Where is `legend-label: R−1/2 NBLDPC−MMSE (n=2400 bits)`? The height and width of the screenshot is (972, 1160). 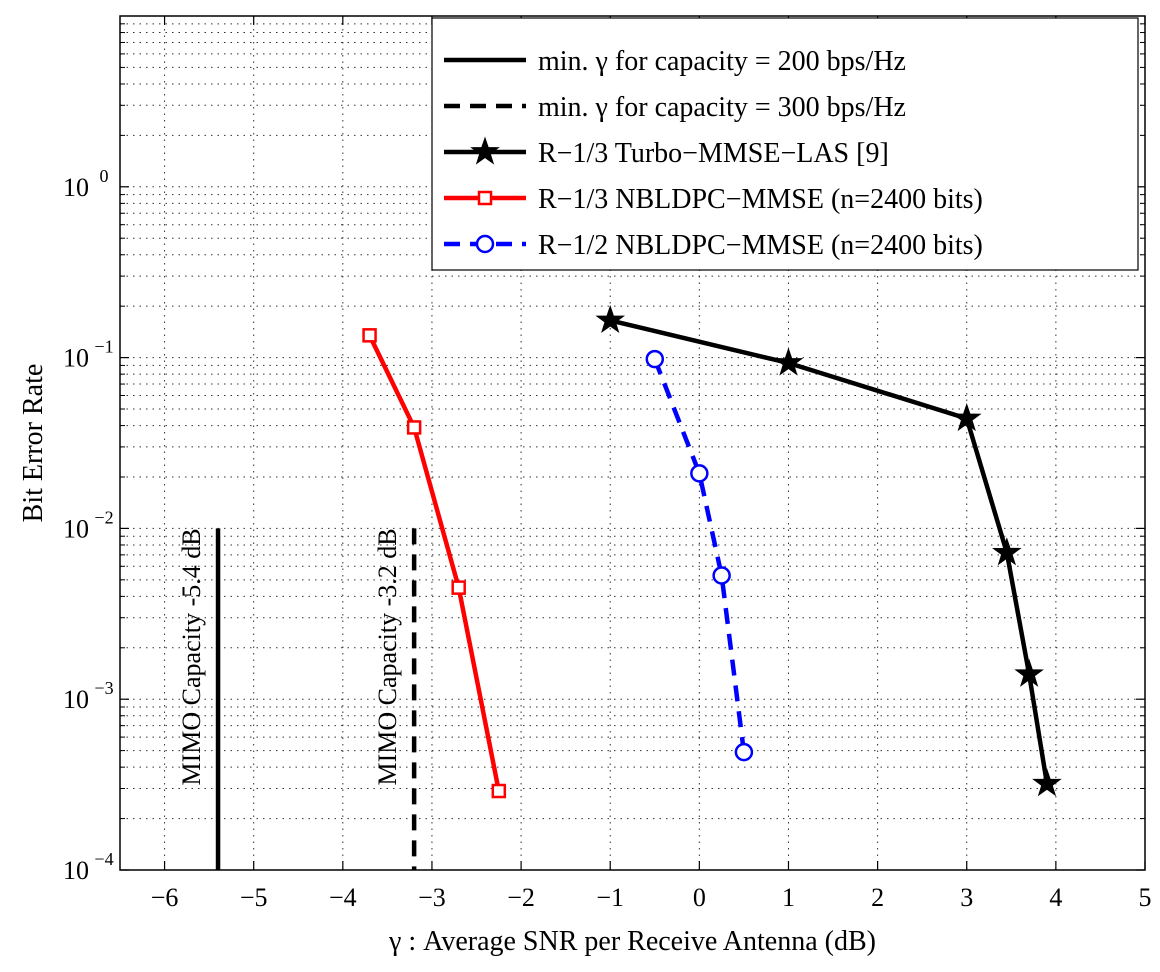 legend-label: R−1/2 NBLDPC−MMSE (n=2400 bits) is located at coordinates (760, 245).